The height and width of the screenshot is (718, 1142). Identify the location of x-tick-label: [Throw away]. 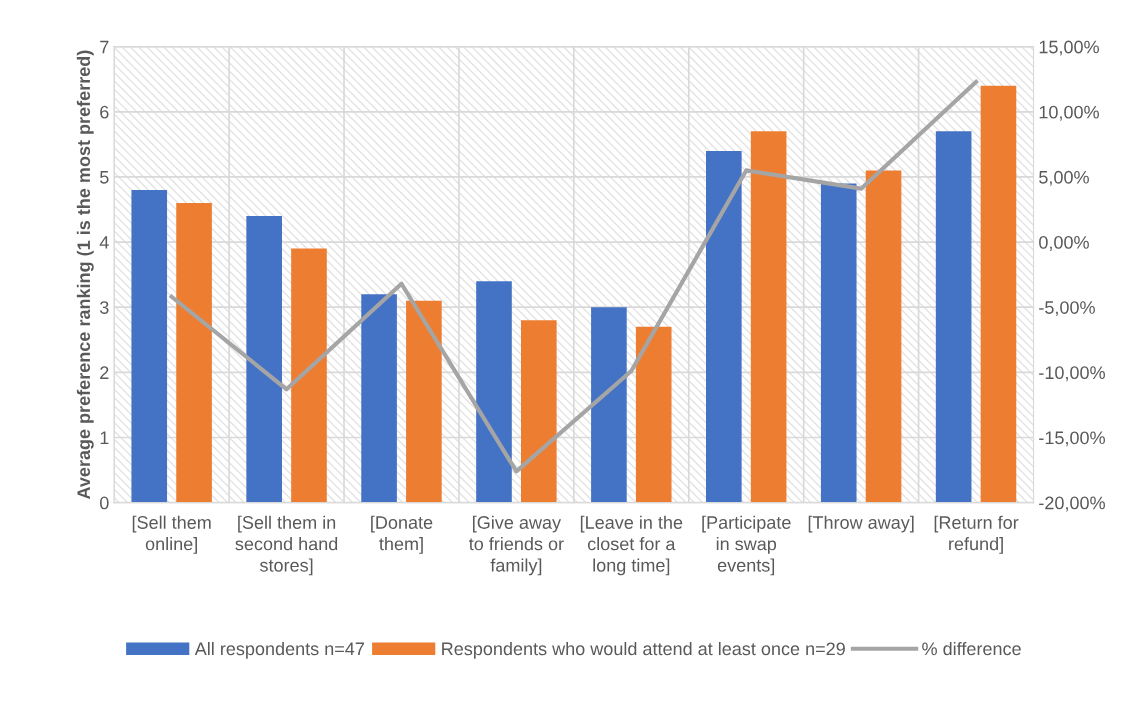
(861, 524).